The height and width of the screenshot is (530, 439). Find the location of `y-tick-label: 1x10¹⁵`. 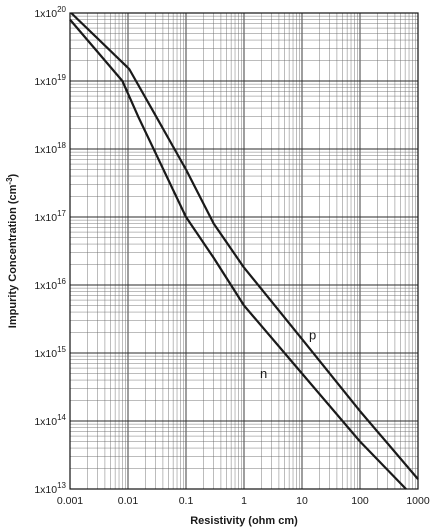

y-tick-label: 1x10¹⁵ is located at coordinates (50, 352).